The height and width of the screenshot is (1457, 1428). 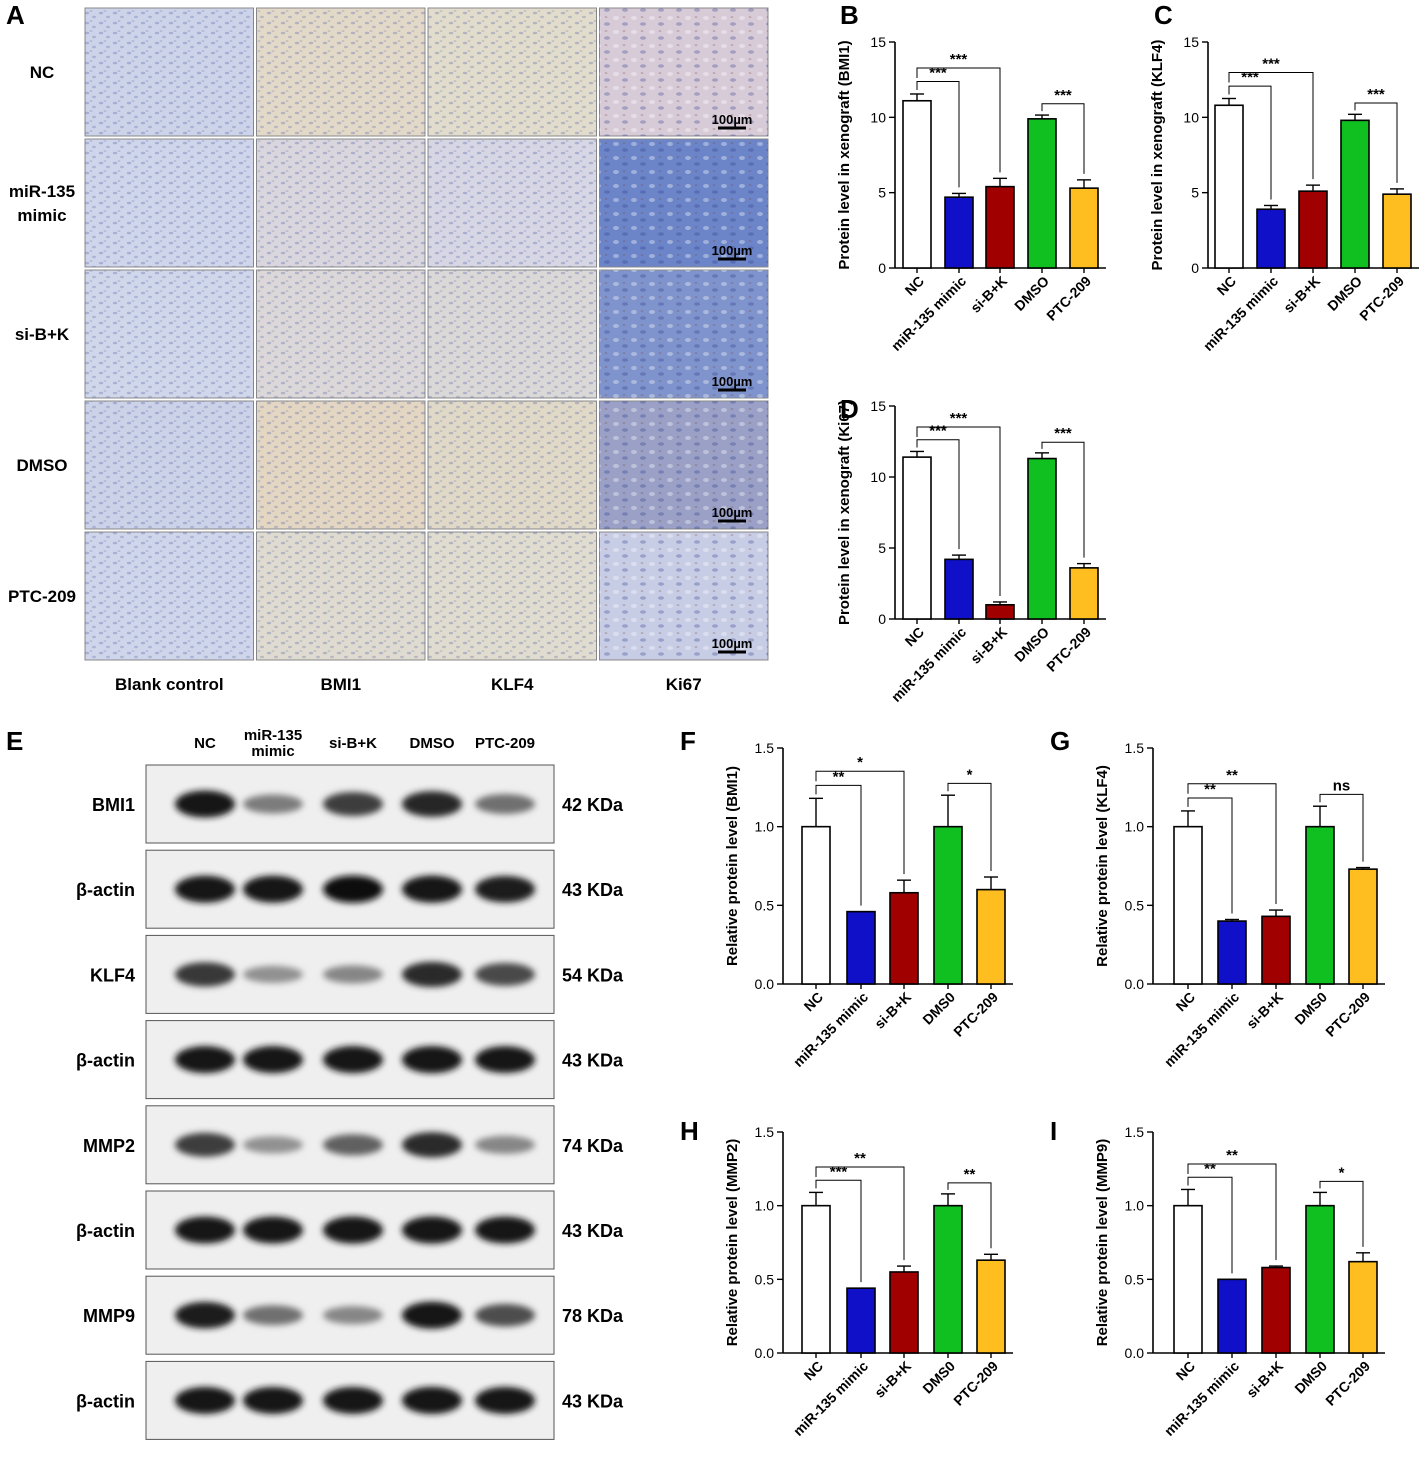 What do you see at coordinates (109, 1316) in the screenshot?
I see `blot-protein-label: MMP9` at bounding box center [109, 1316].